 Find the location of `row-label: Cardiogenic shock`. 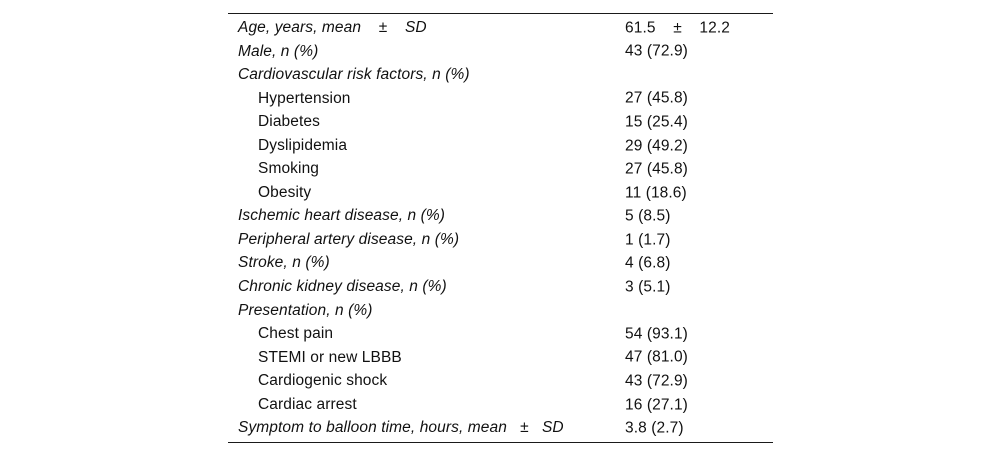

row-label: Cardiogenic shock is located at coordinates (323, 381).